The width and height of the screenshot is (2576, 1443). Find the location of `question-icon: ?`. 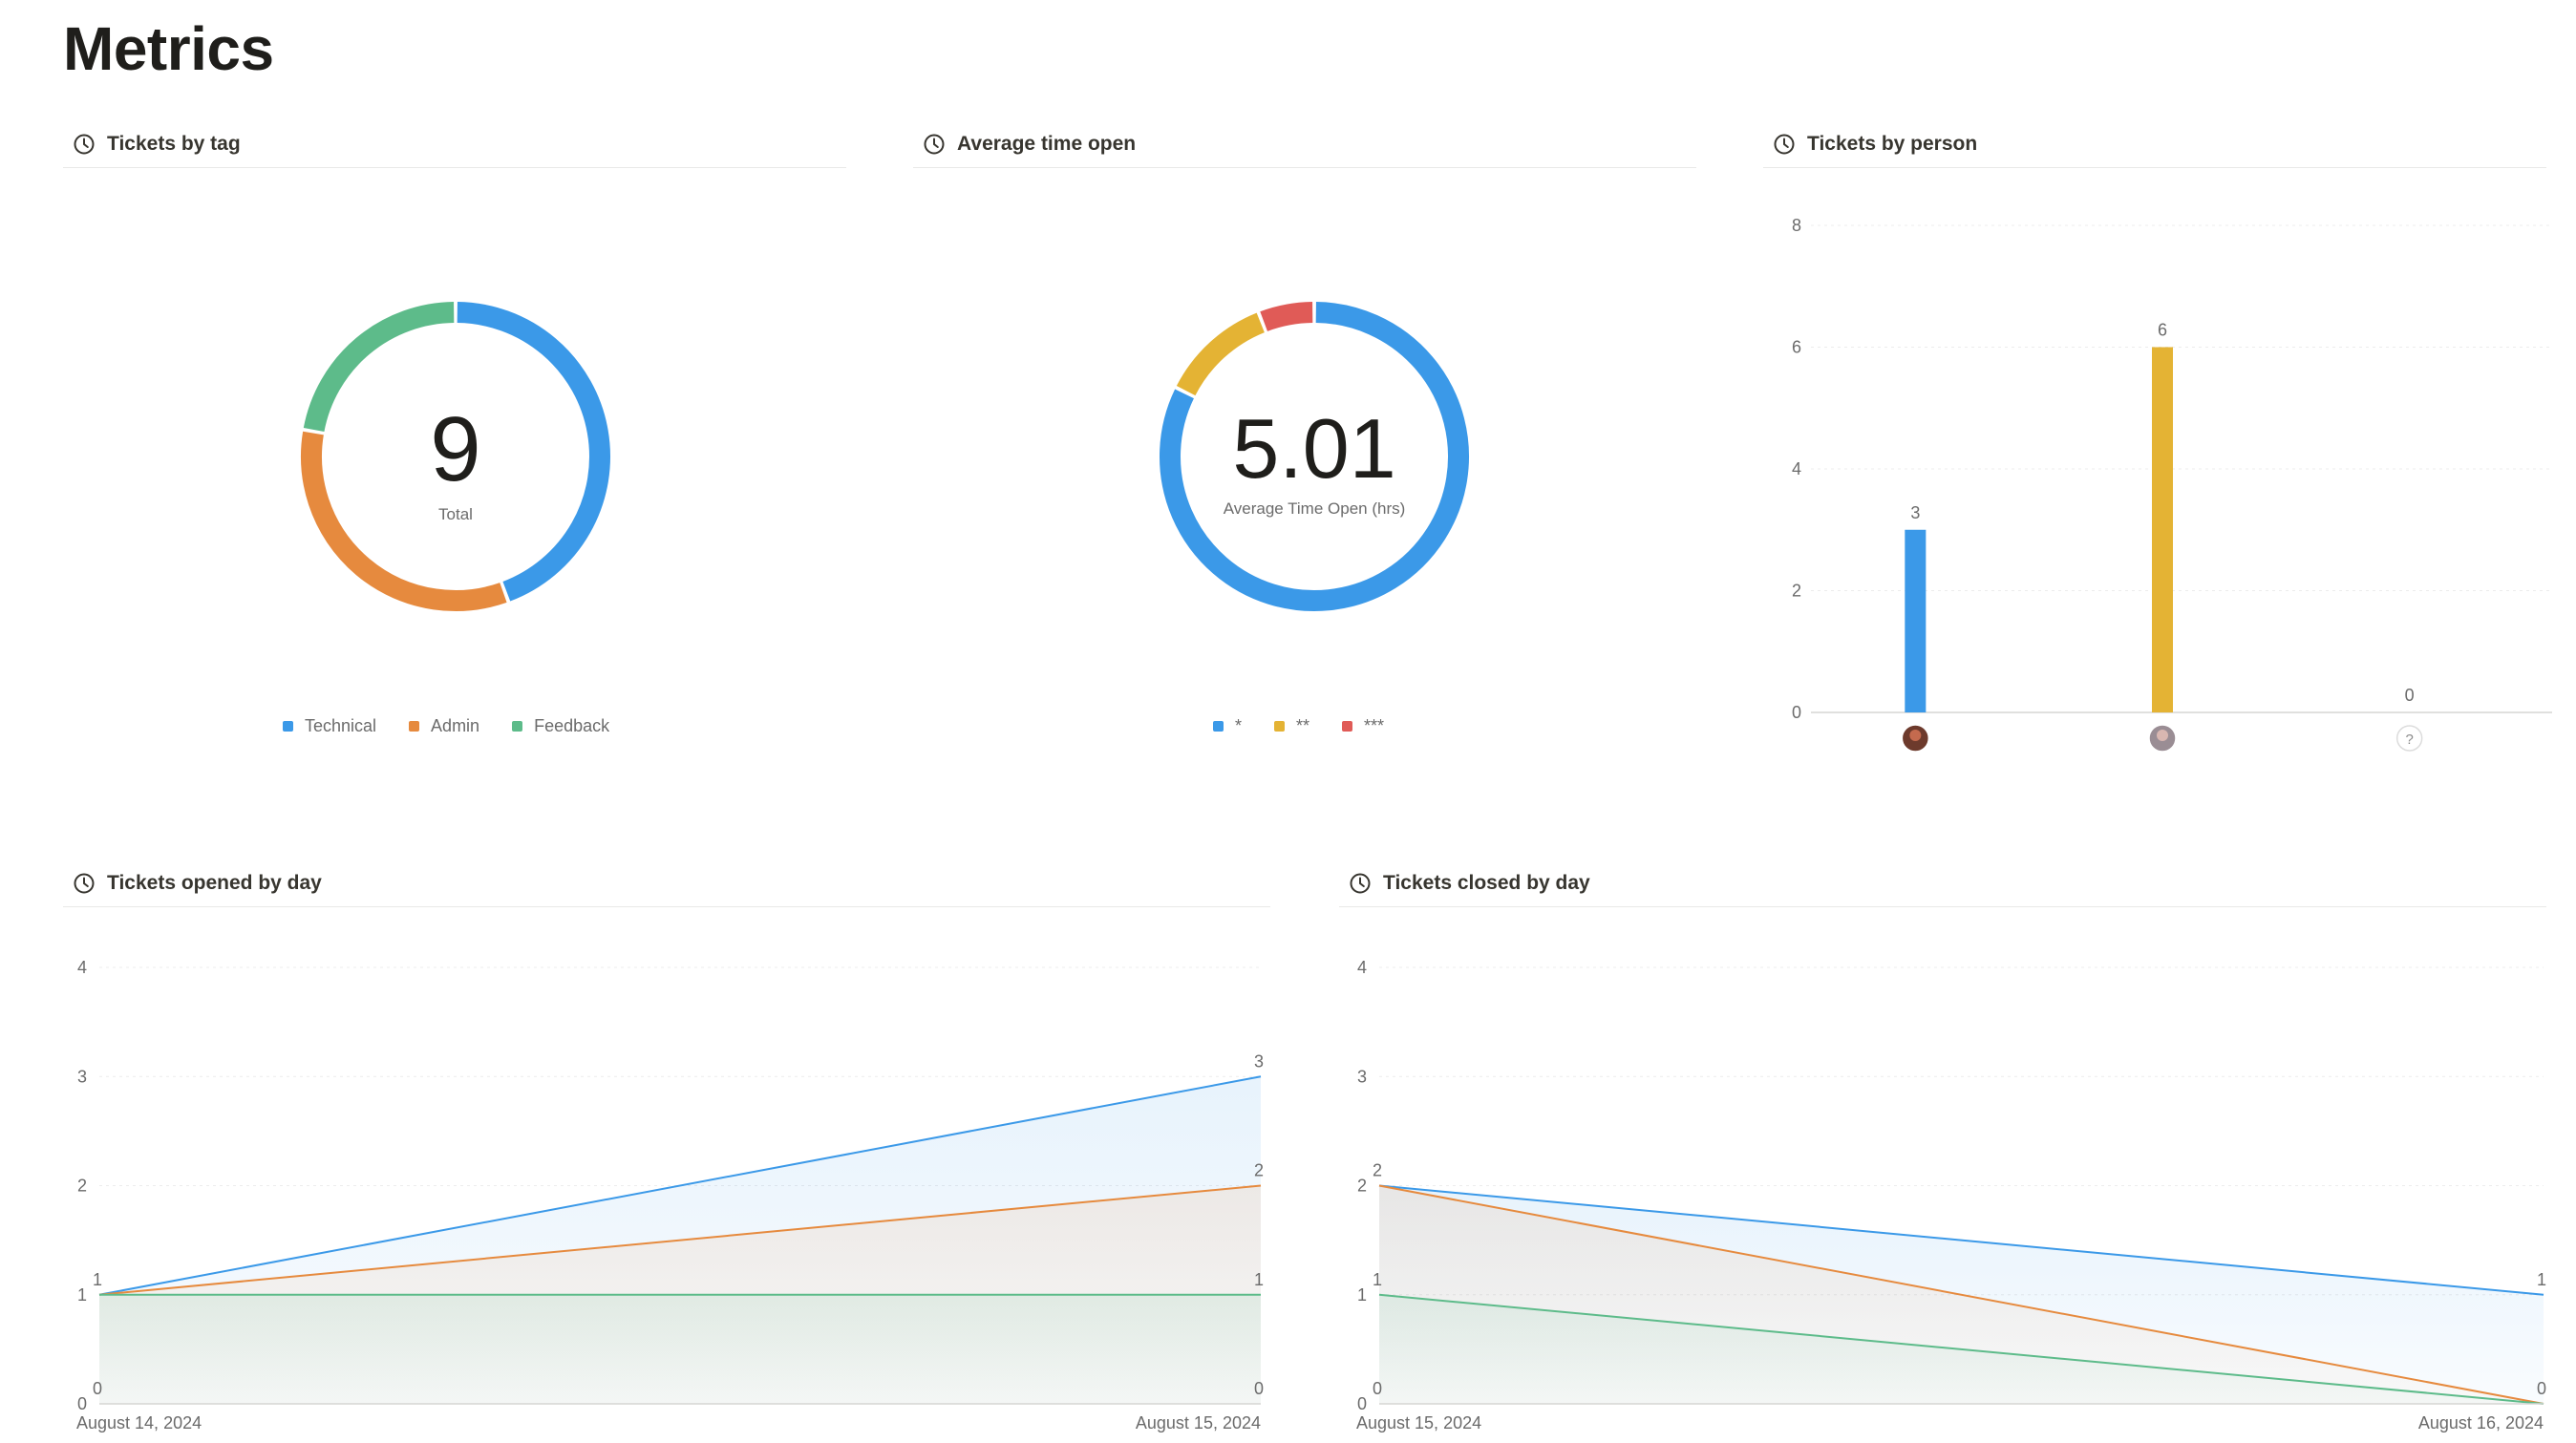

question-icon: ? is located at coordinates (2409, 740).